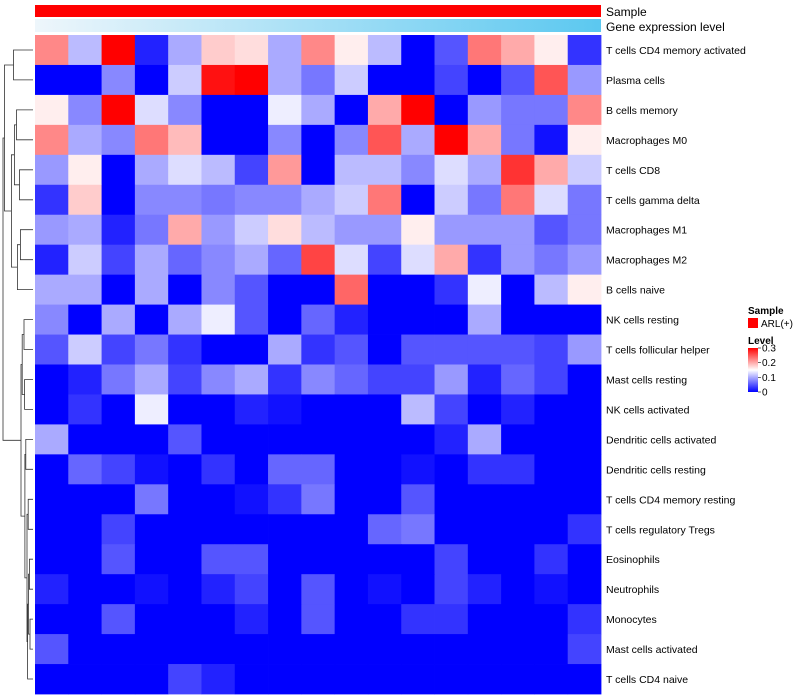  I want to click on gene-expression-level-label: Gene expression level, so click(665, 27).